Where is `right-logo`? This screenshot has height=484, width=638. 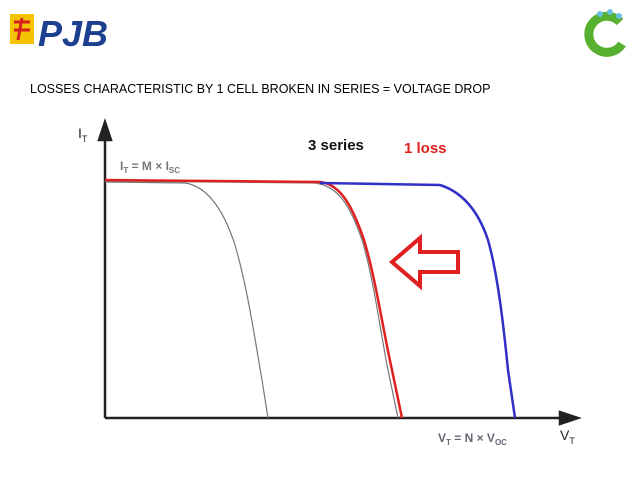 right-logo is located at coordinates (605, 33).